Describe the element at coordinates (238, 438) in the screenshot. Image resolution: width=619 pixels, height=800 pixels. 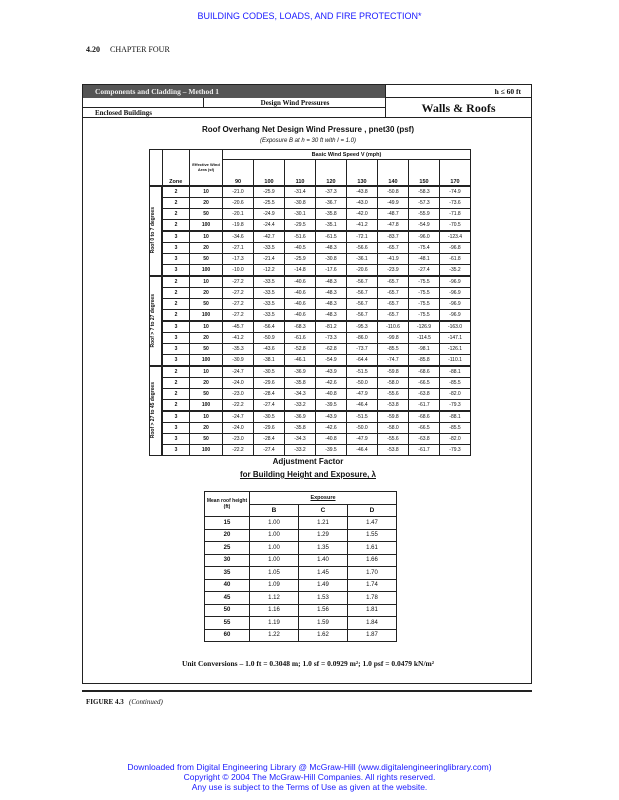
I see `pressure-cell: -23.0` at that location.